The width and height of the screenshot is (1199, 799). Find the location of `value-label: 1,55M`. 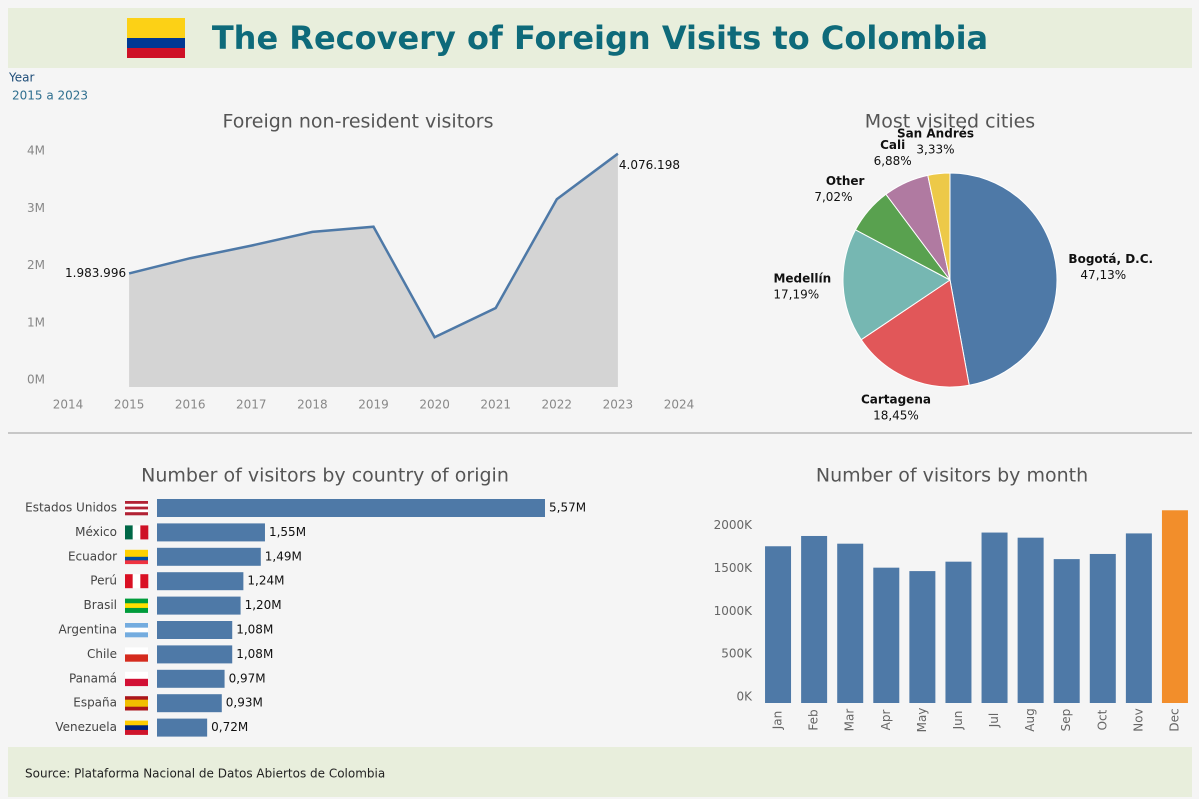

value-label: 1,55M is located at coordinates (287, 532).